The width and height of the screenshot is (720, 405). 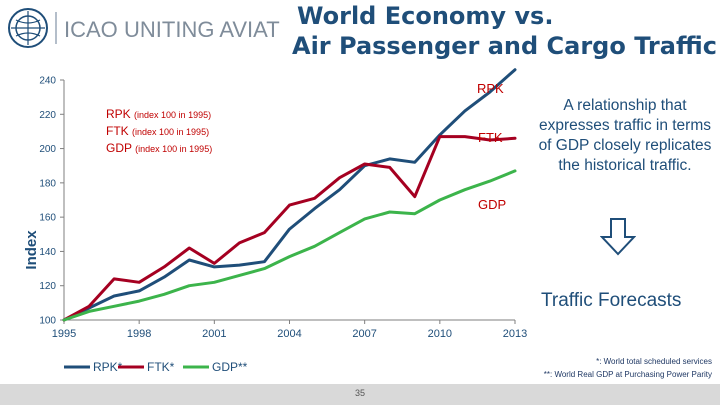 I want to click on chart-legend: RPK* FTK* GDP**, so click(x=156, y=367).